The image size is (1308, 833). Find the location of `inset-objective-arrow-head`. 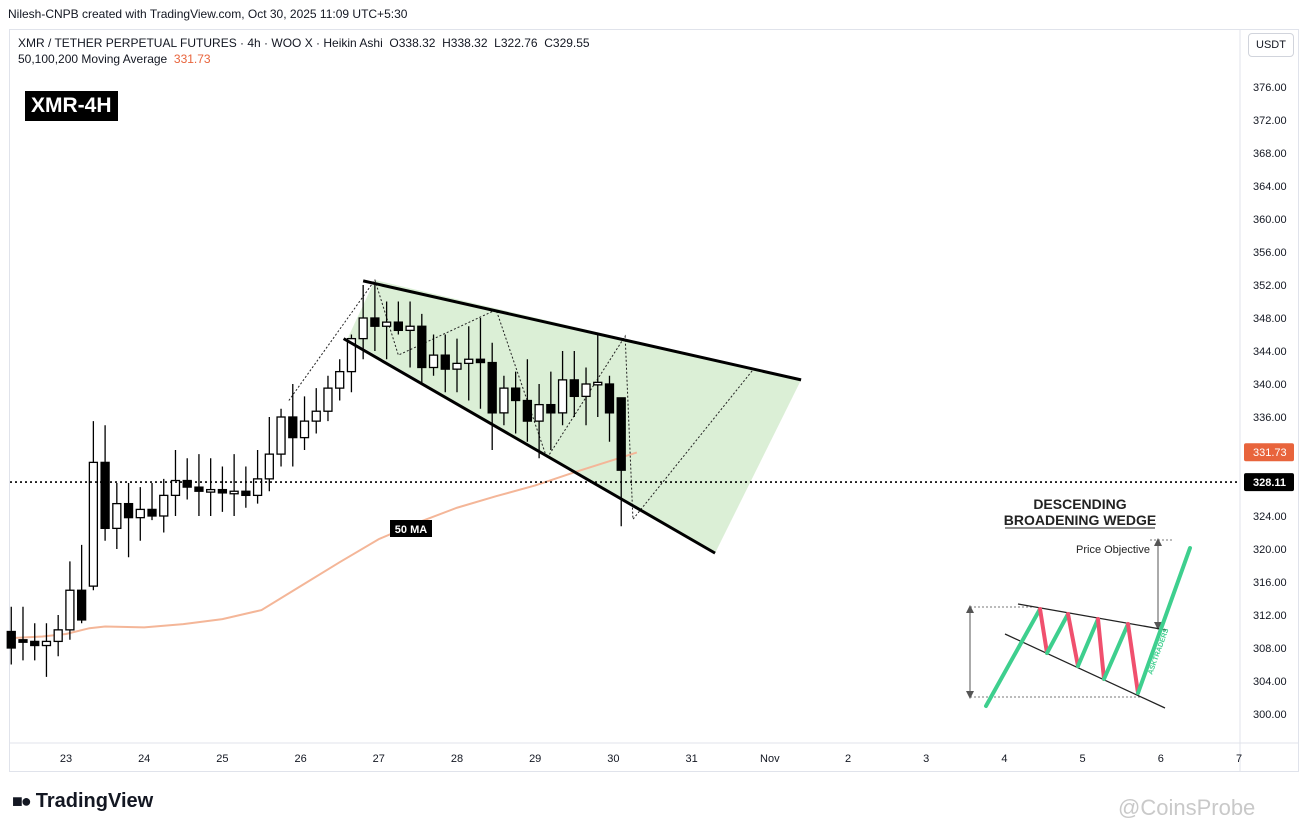

inset-objective-arrow-head is located at coordinates (1158, 542).